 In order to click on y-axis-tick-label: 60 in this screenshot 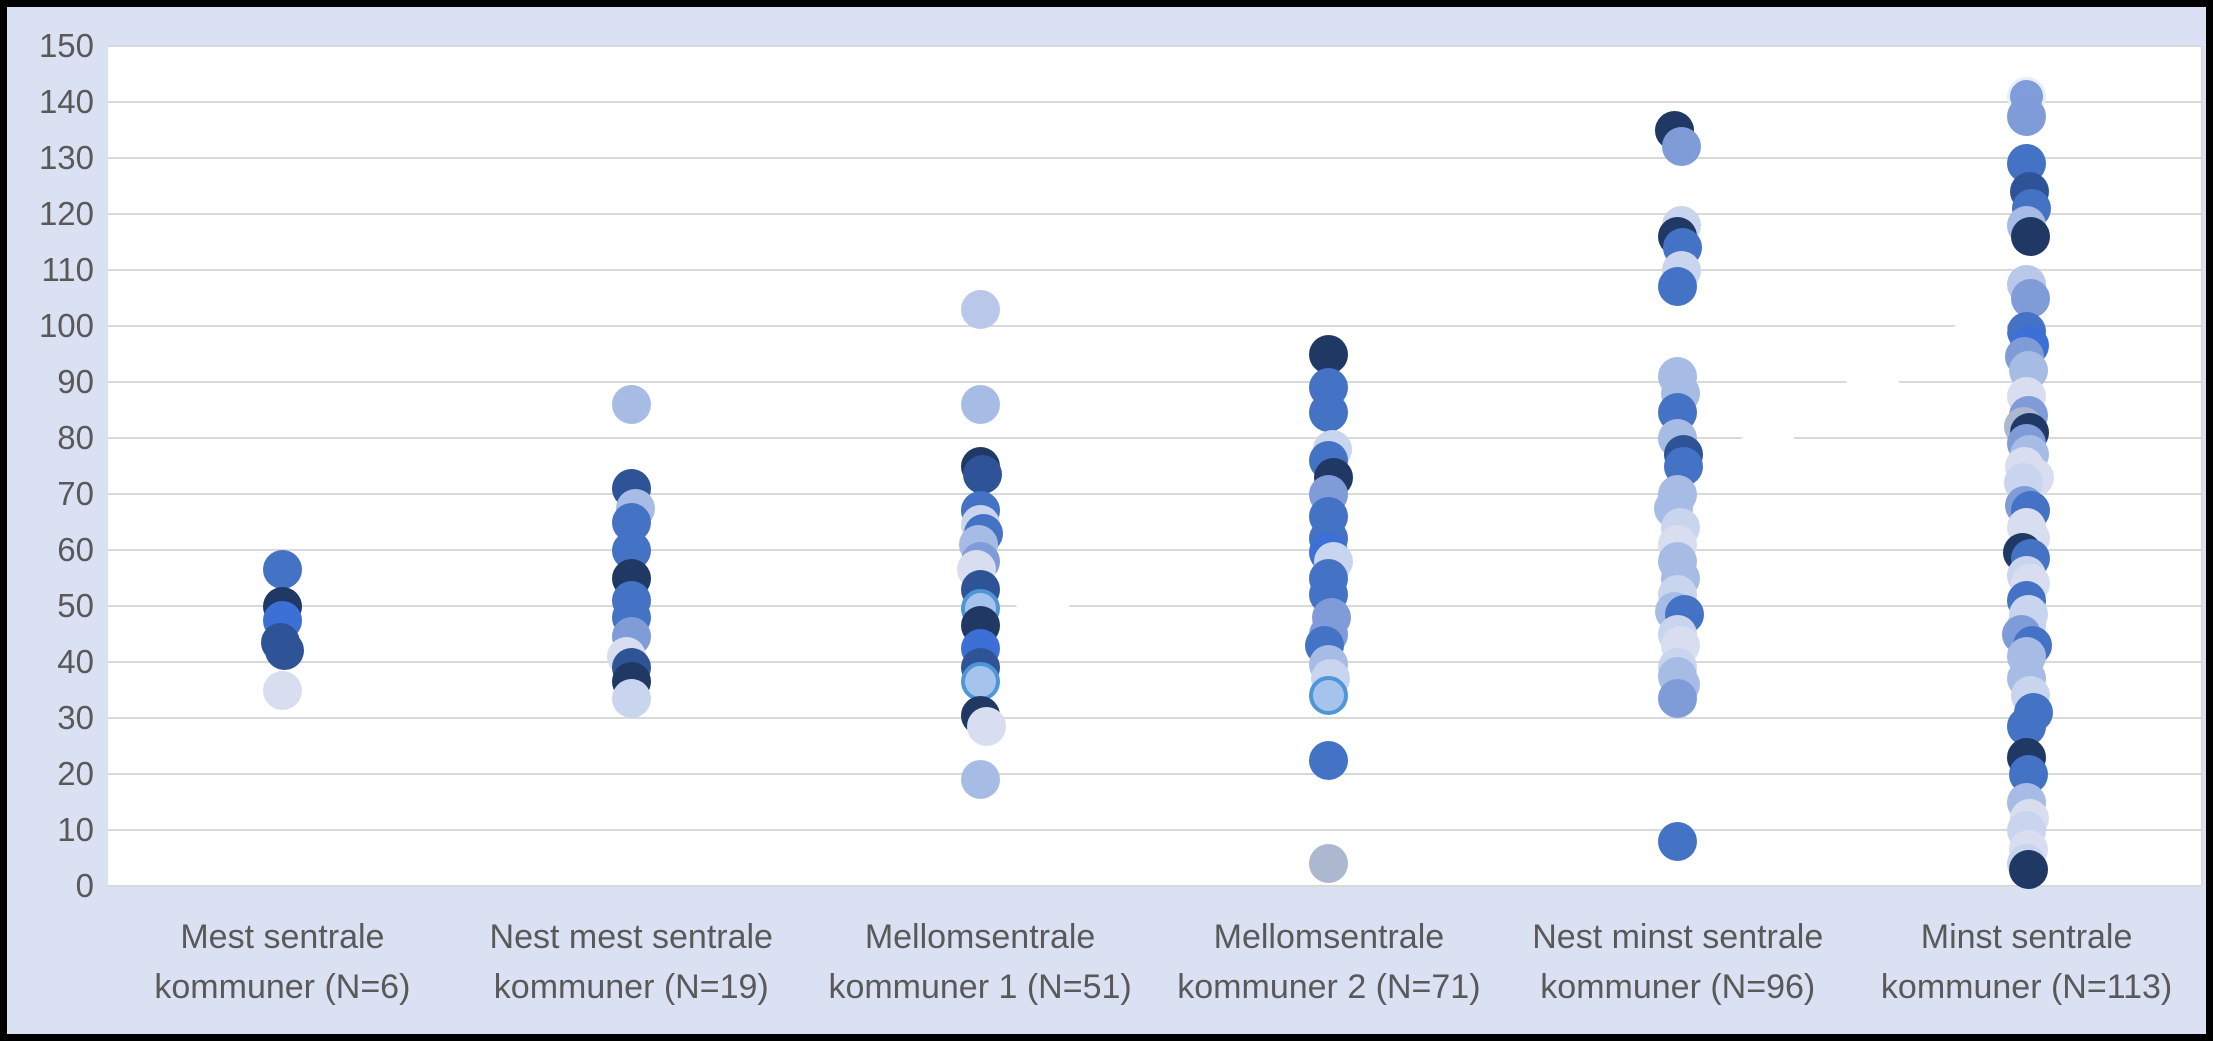, I will do `click(75, 549)`.